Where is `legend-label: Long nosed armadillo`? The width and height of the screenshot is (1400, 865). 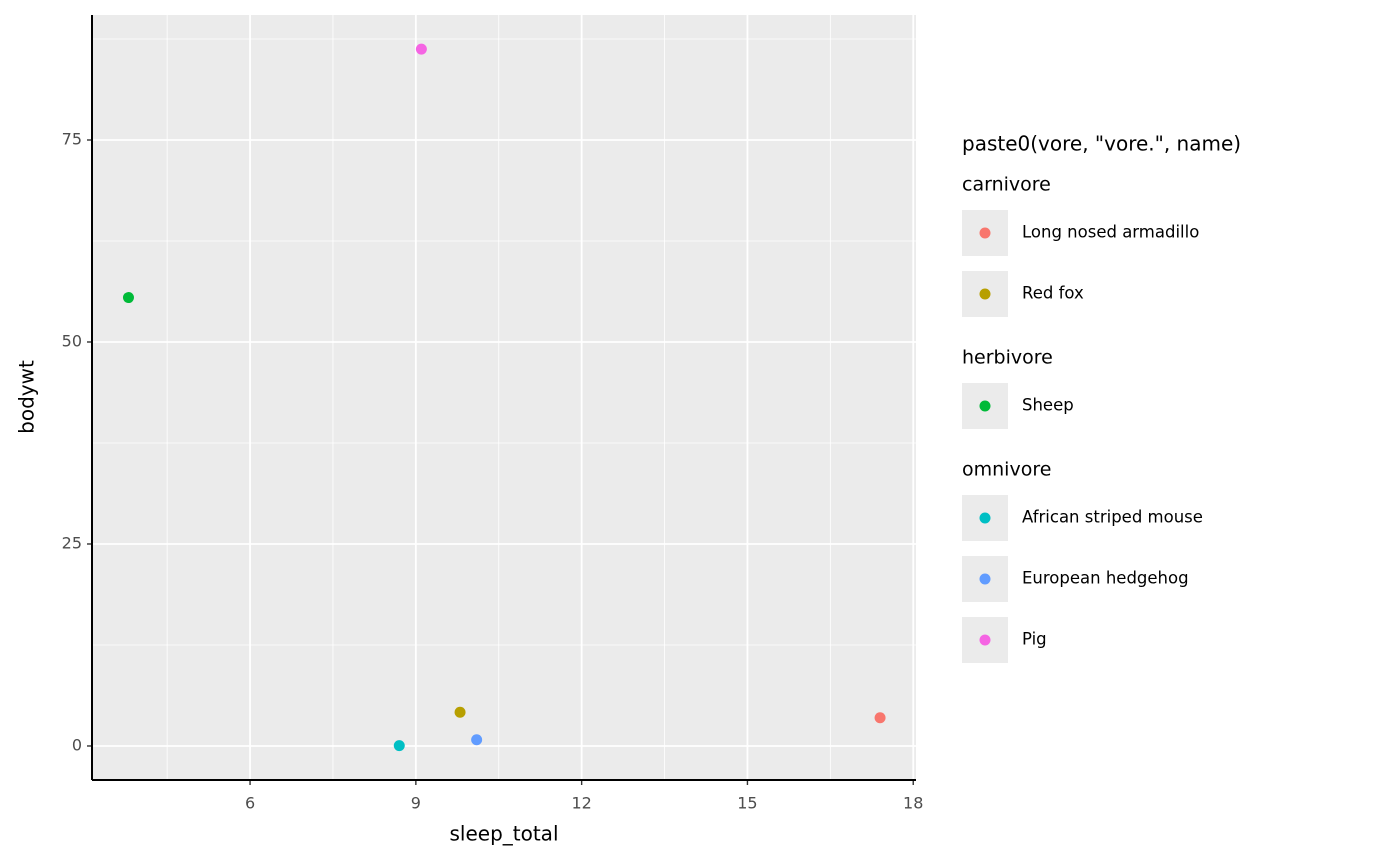
legend-label: Long nosed armadillo is located at coordinates (1110, 232).